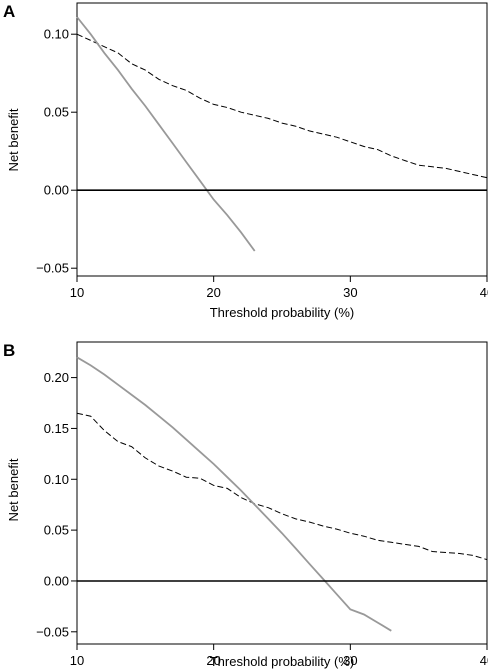 This screenshot has width=488, height=670. Describe the element at coordinates (52, 631) in the screenshot. I see `panel-b-y-tick-label-0: −0.05` at that location.